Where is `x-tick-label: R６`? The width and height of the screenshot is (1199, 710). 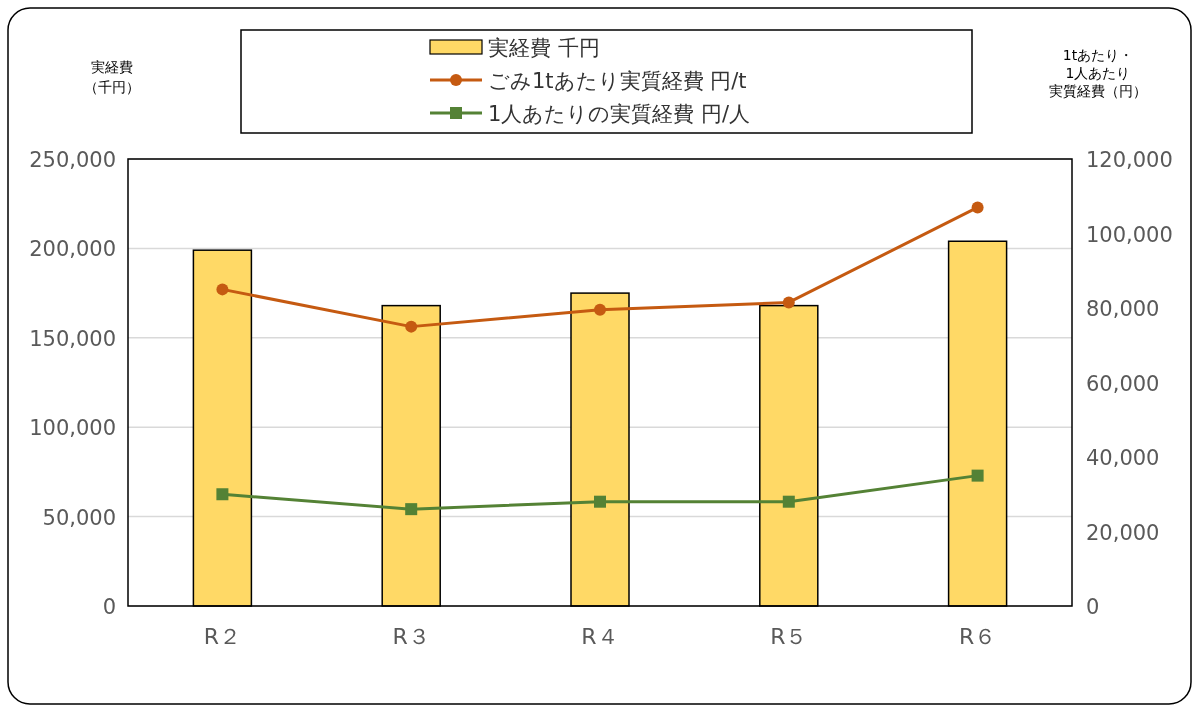 x-tick-label: R６ is located at coordinates (977, 636).